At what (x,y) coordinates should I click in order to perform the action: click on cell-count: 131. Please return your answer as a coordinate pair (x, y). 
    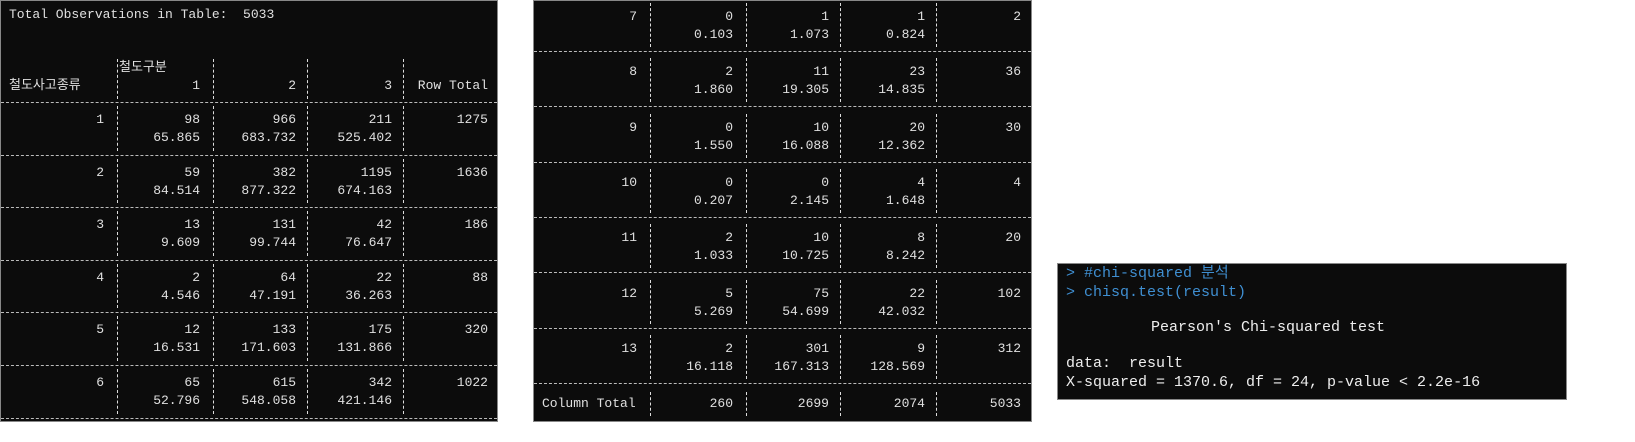
    Looking at the image, I should click on (284, 225).